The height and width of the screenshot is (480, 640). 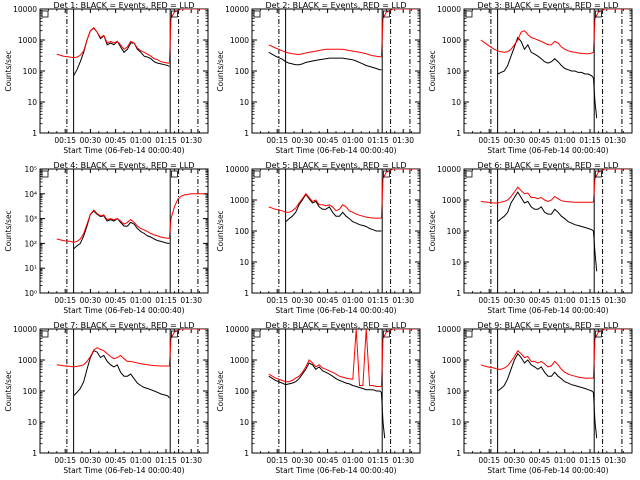 What do you see at coordinates (336, 5) in the screenshot?
I see `panel-title: Det 2: BLACK = Events, RED = LLD` at bounding box center [336, 5].